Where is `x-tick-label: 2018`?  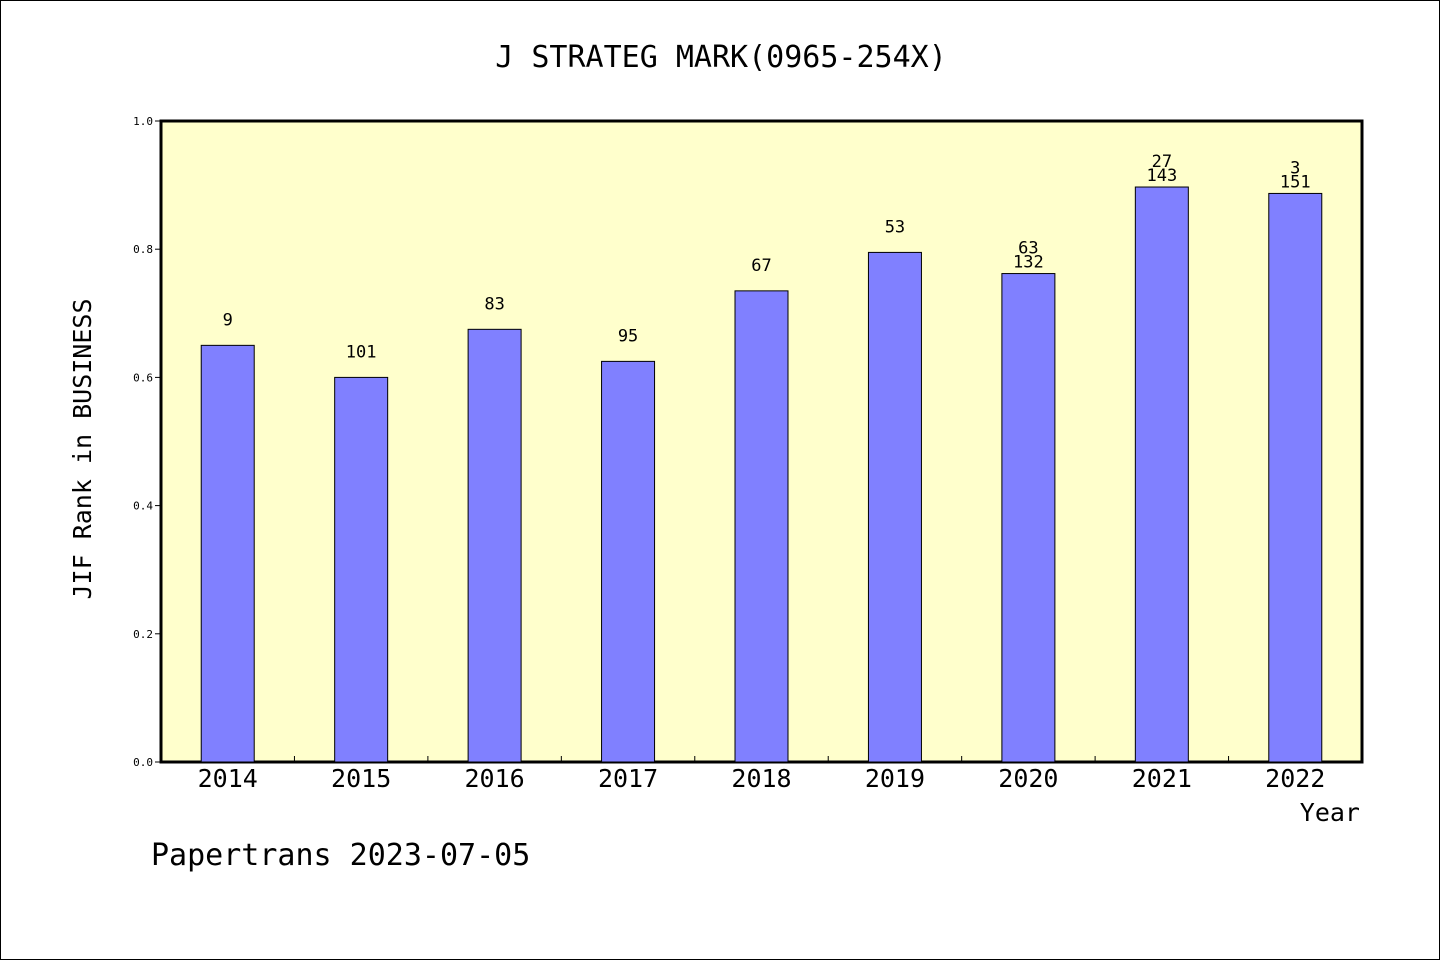
x-tick-label: 2018 is located at coordinates (761, 778).